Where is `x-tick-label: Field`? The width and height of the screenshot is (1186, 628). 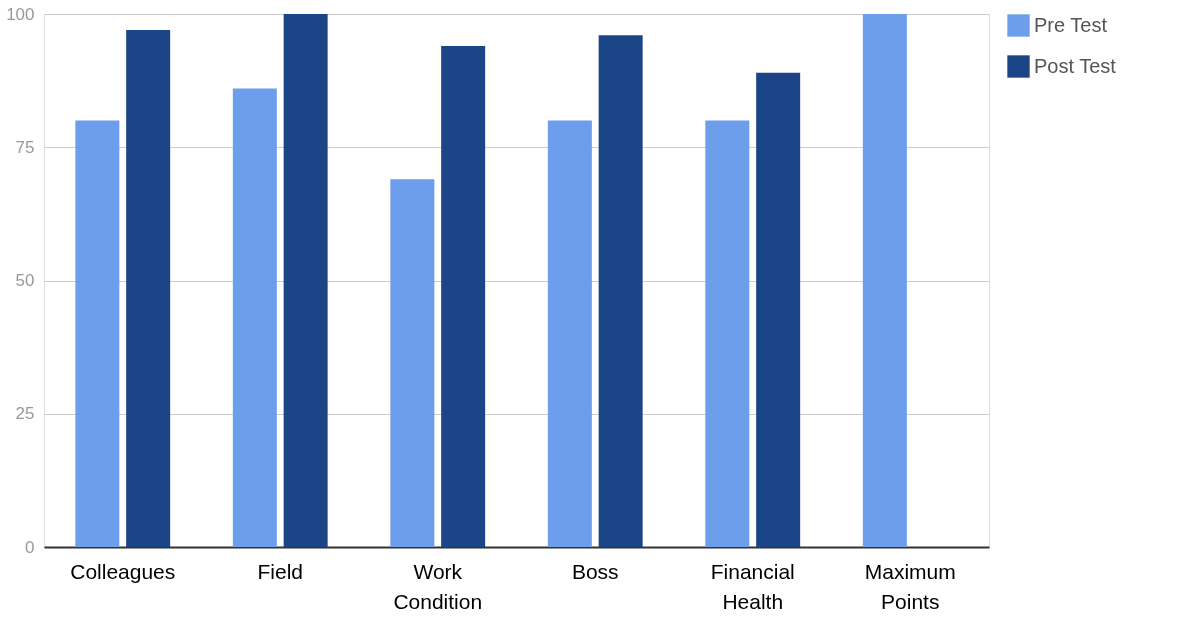
x-tick-label: Field is located at coordinates (280, 571).